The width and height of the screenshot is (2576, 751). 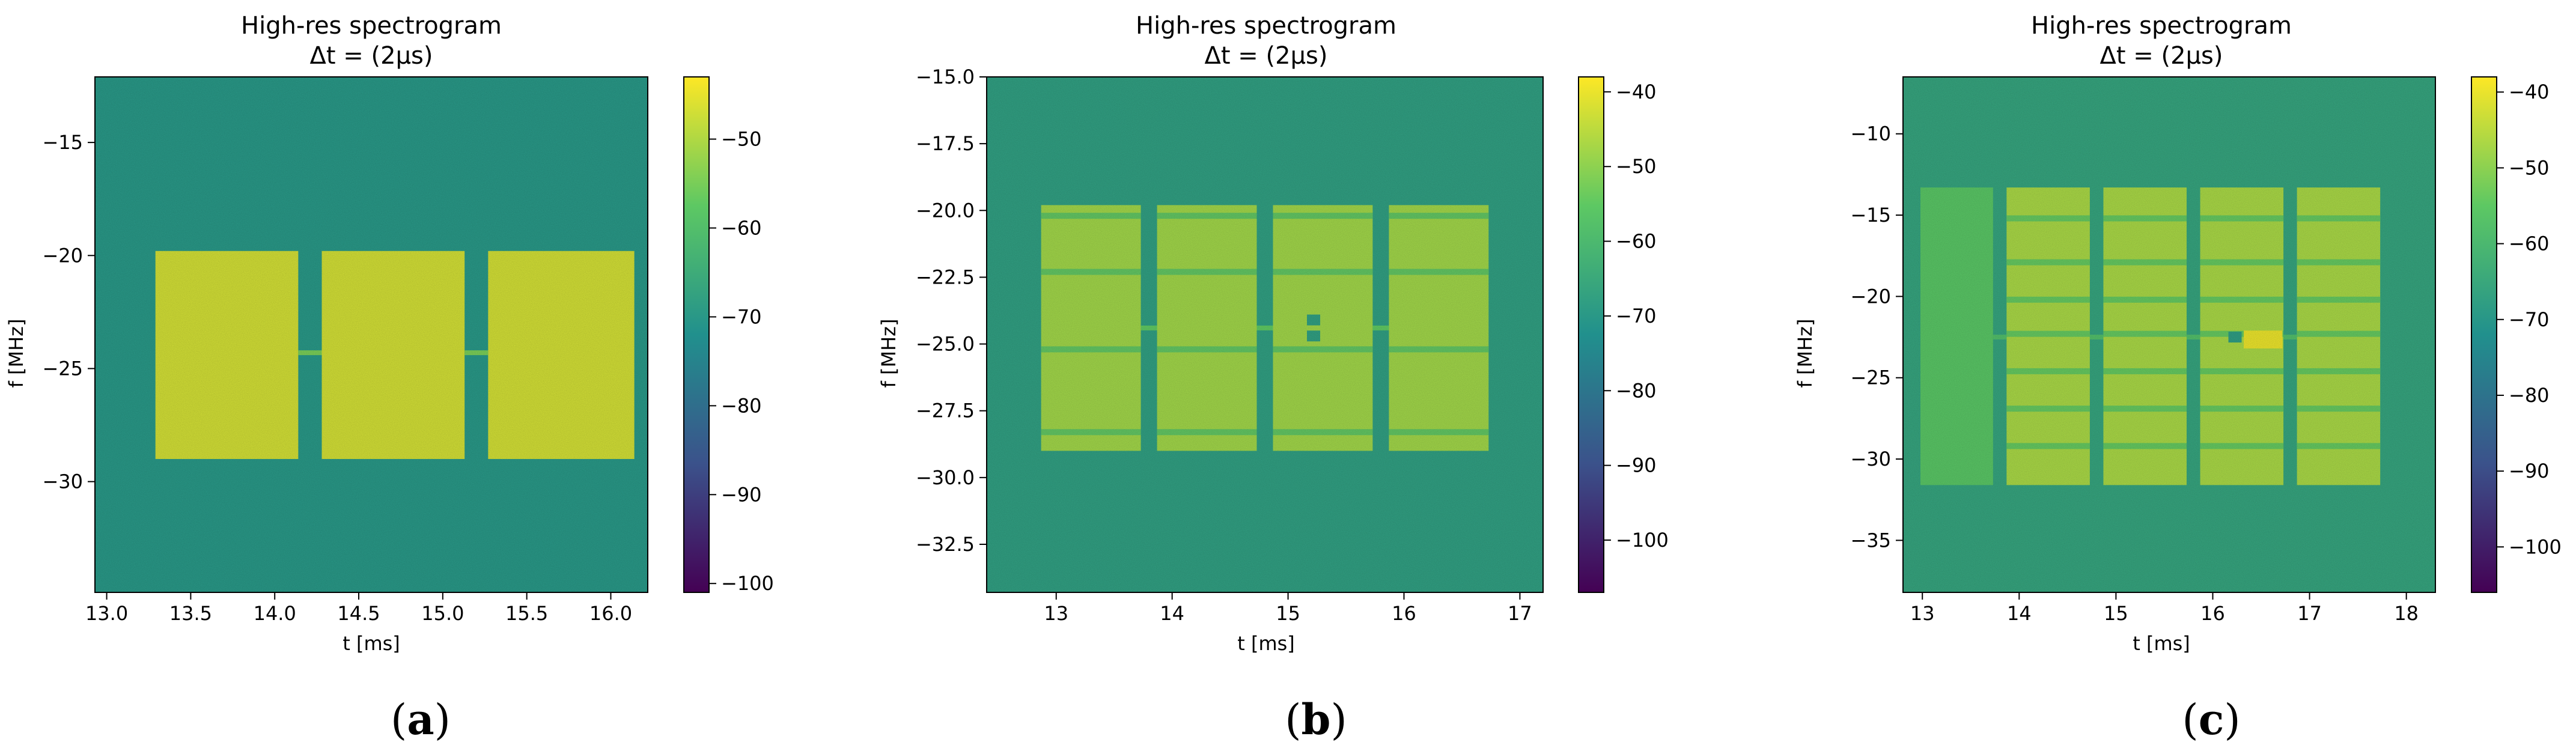 I want to click on y-tick-label: −27.5, so click(x=945, y=411).